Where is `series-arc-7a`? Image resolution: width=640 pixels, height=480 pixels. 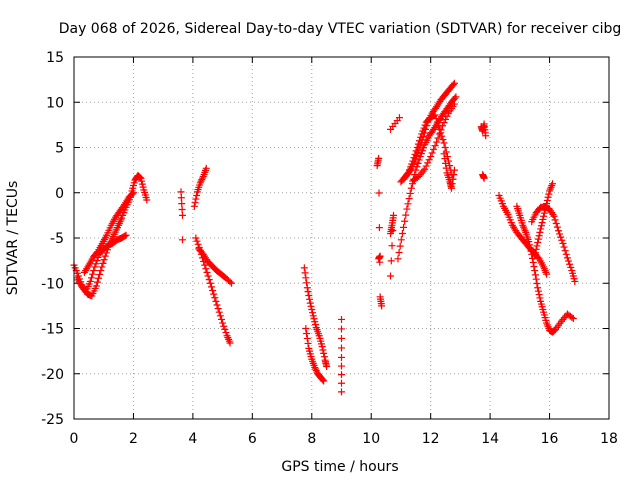 series-arc-7a is located at coordinates (483, 130).